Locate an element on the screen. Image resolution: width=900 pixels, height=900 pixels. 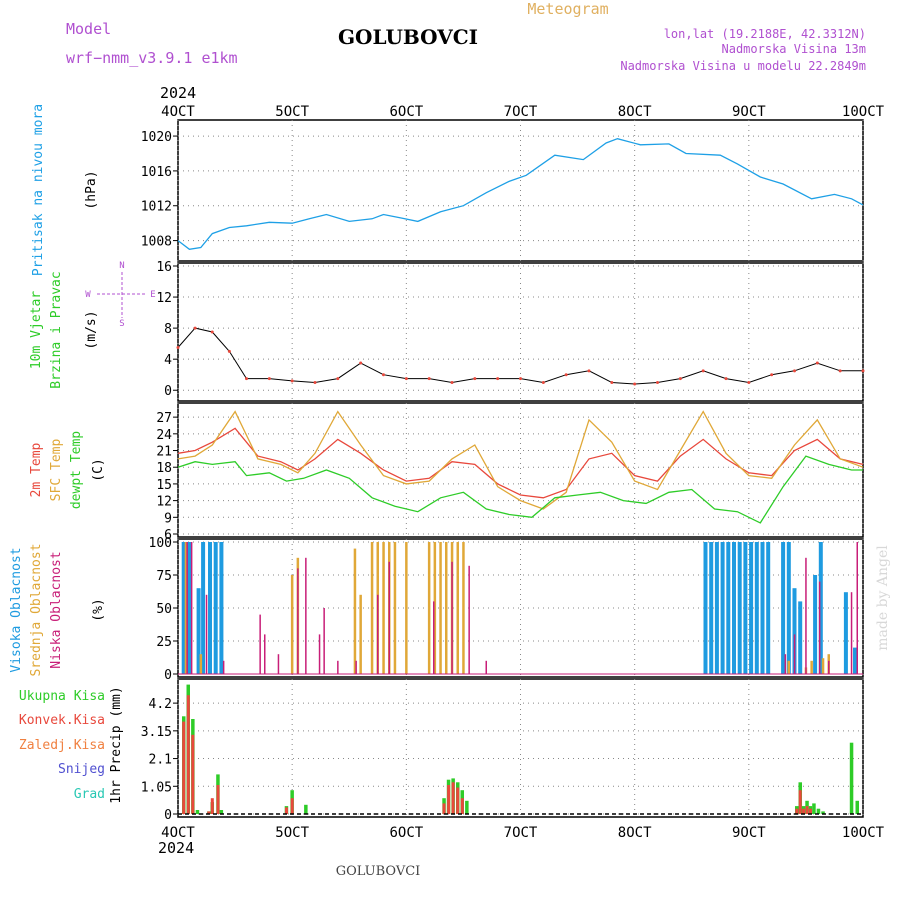
x-tick-label-top: 10OCT is located at coordinates (863, 112).